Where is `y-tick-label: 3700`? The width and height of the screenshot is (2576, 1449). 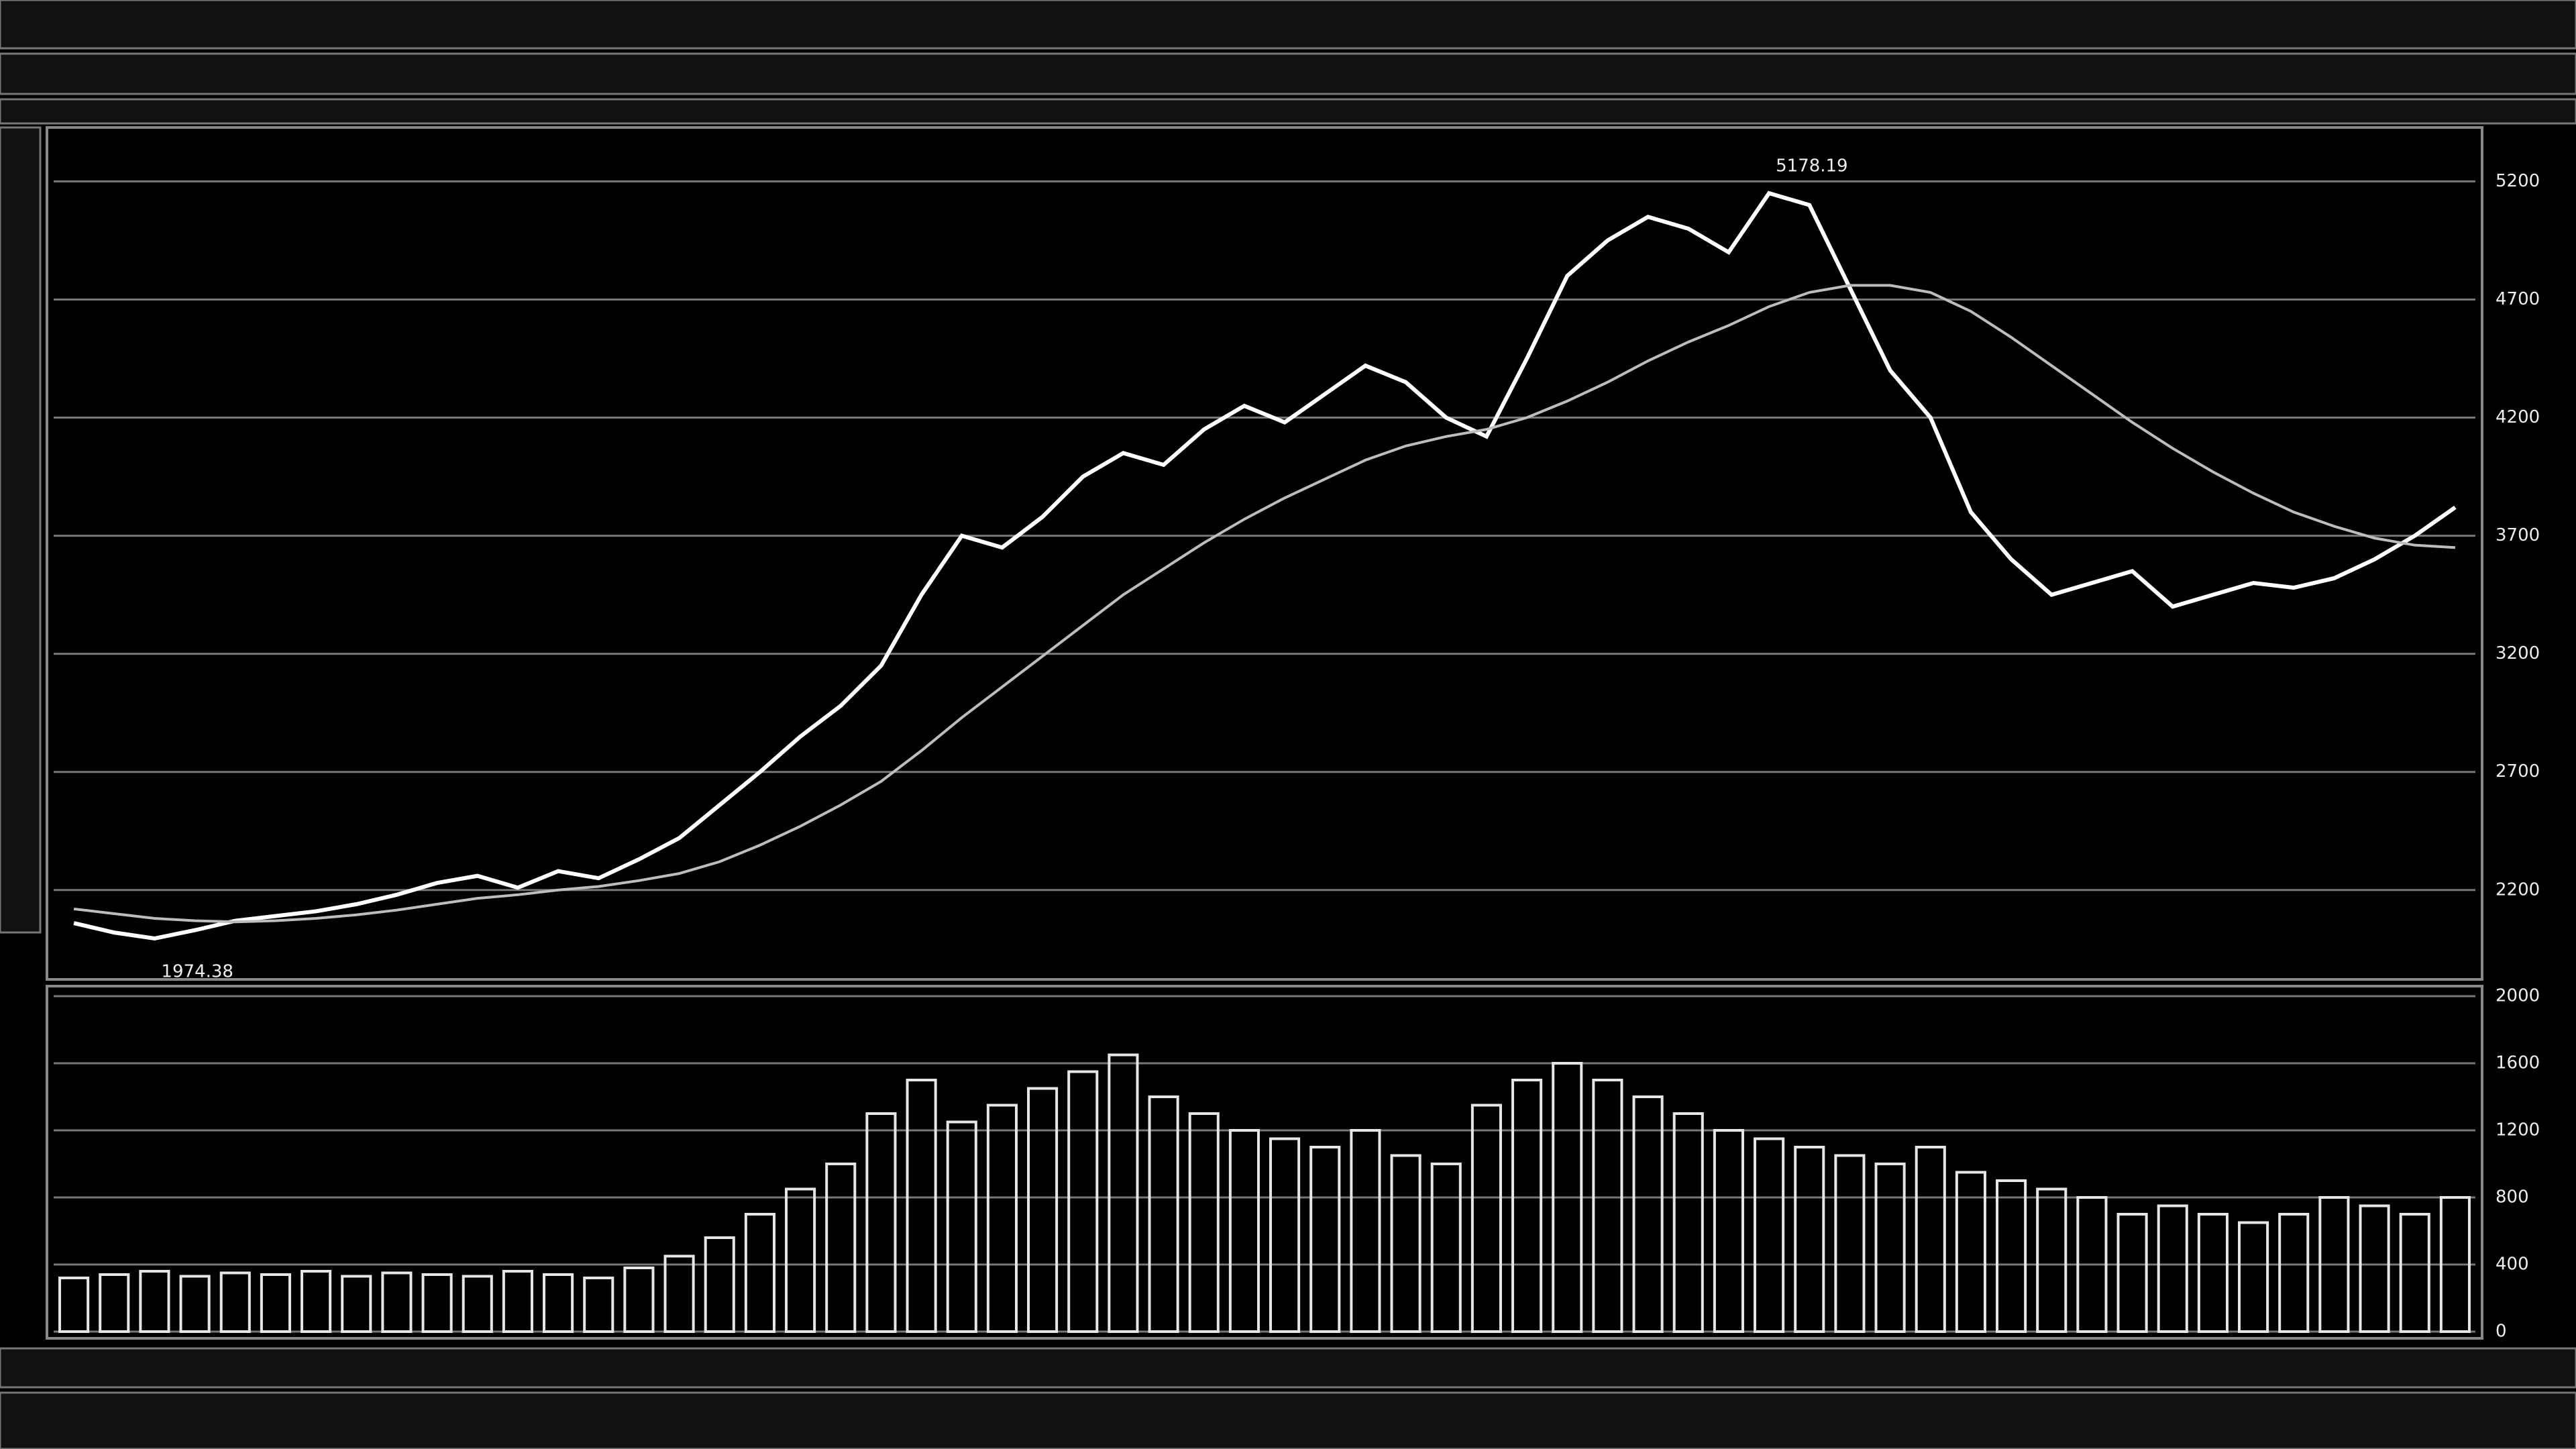 y-tick-label: 3700 is located at coordinates (2518, 535).